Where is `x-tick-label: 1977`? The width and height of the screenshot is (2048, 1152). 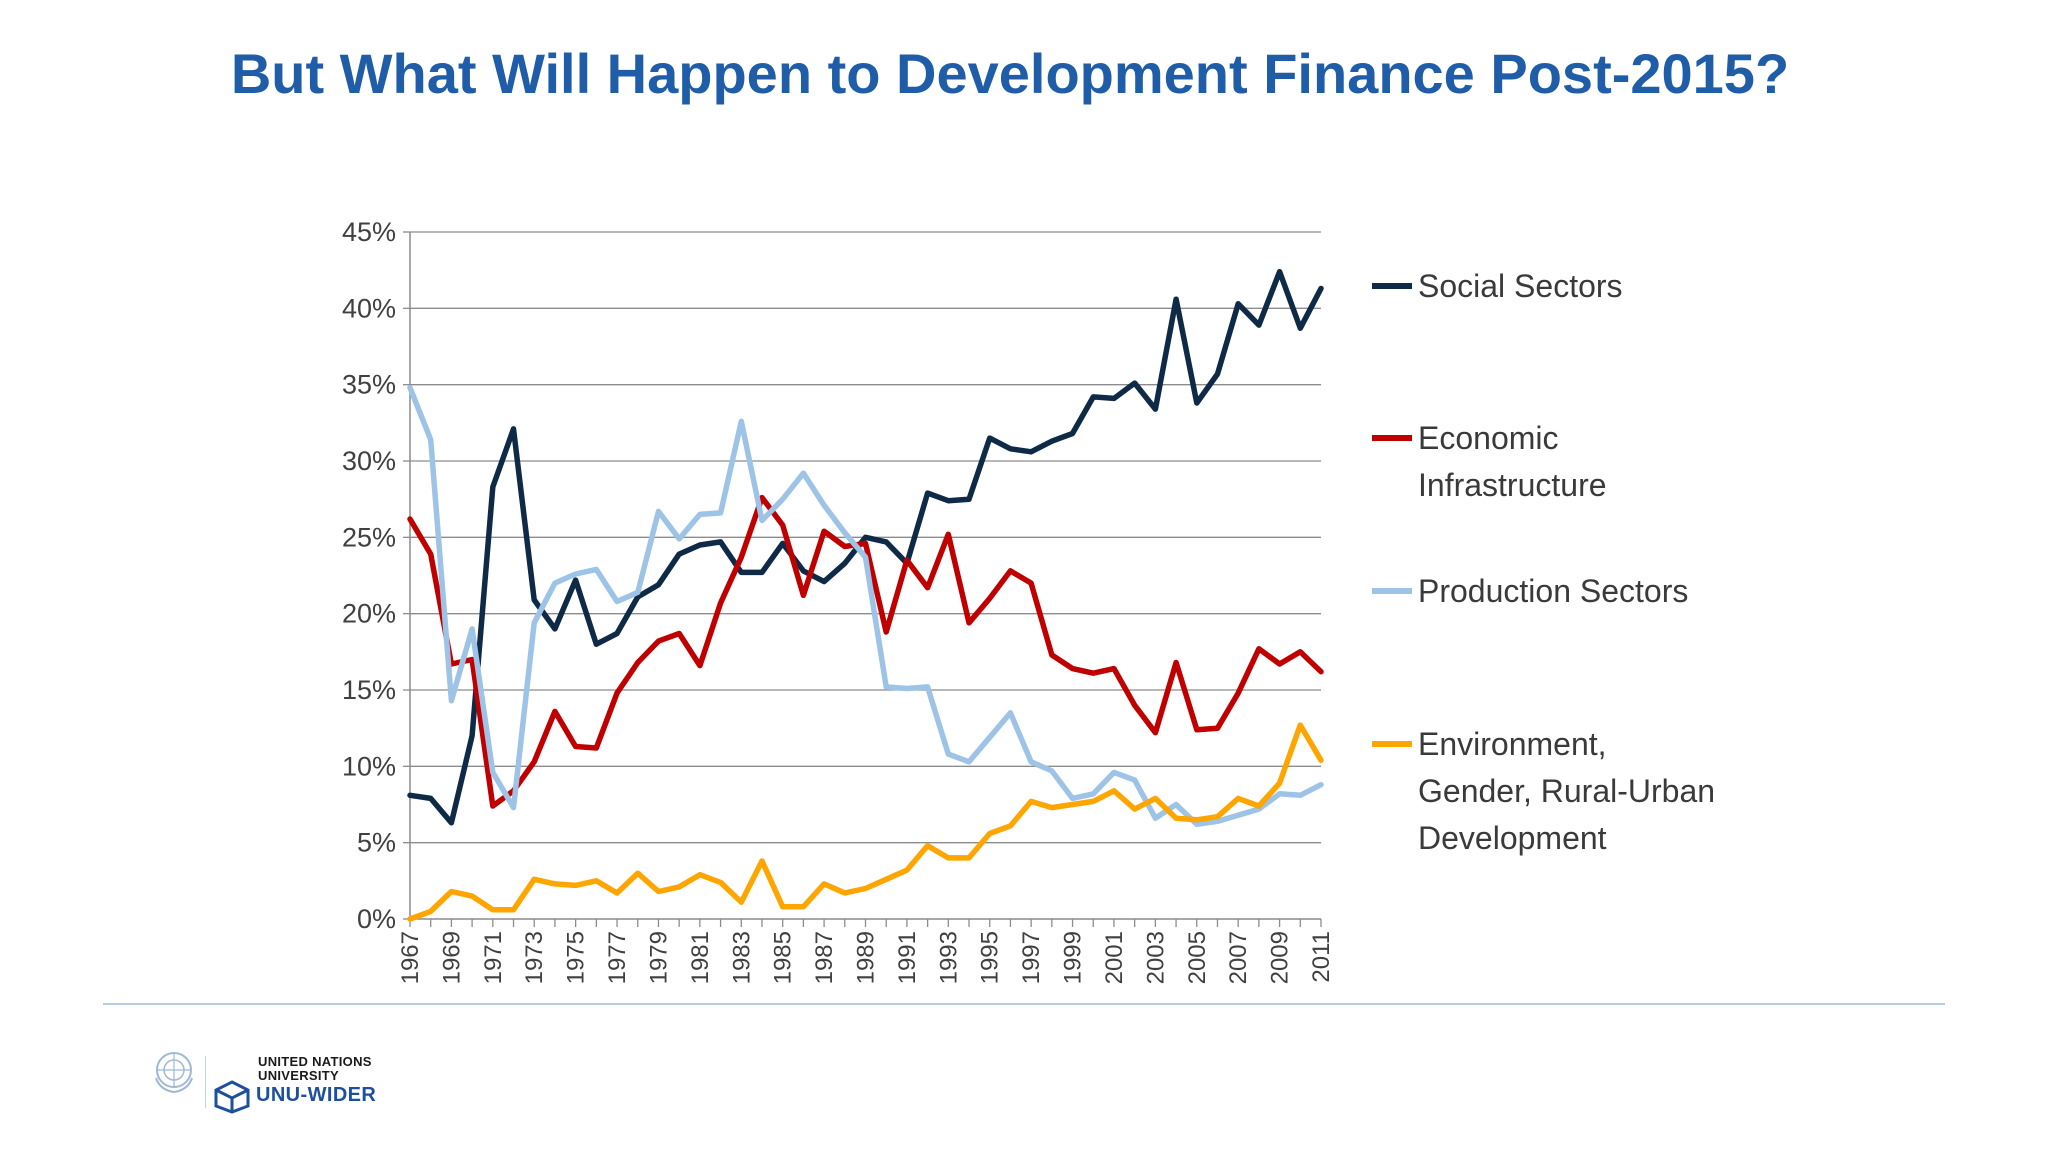
x-tick-label: 1977 is located at coordinates (617, 957).